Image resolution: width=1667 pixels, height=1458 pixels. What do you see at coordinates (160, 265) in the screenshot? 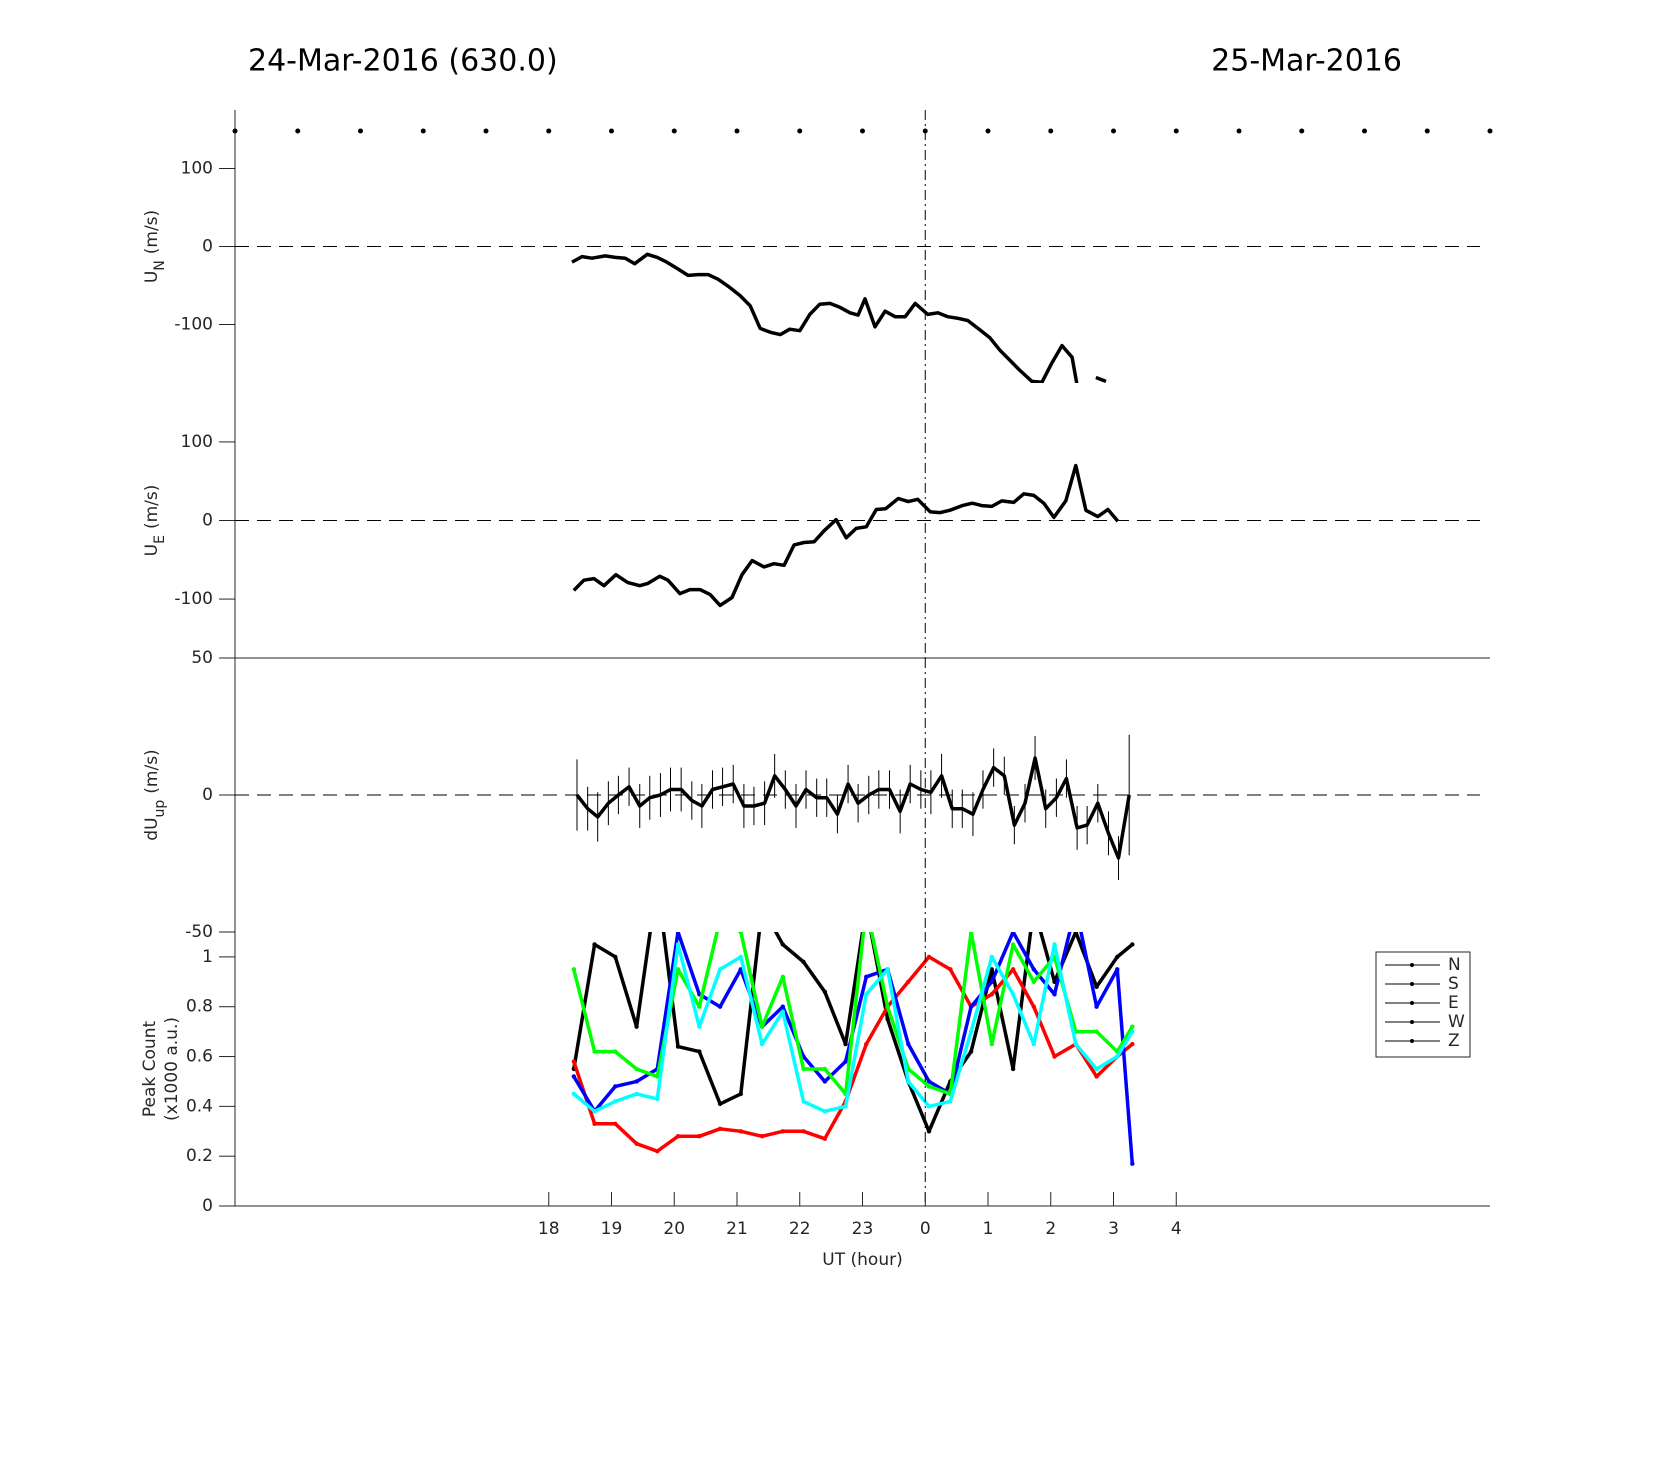
I see `y-label-sub: N` at bounding box center [160, 265].